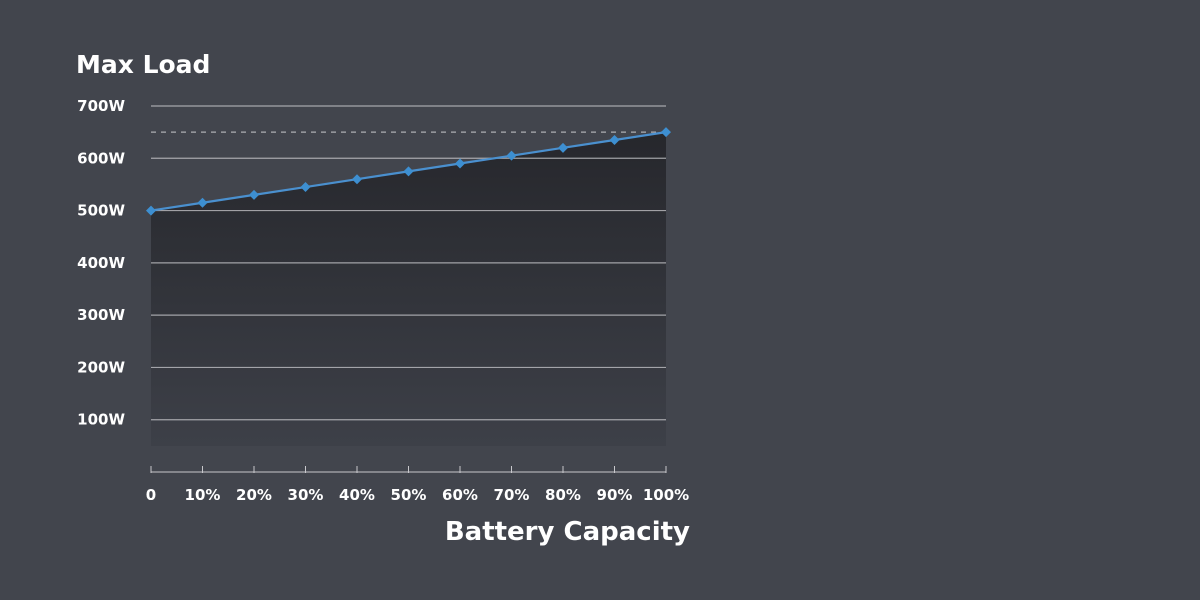 This screenshot has width=1200, height=600. I want to click on x-tick-label: 100%, so click(666, 495).